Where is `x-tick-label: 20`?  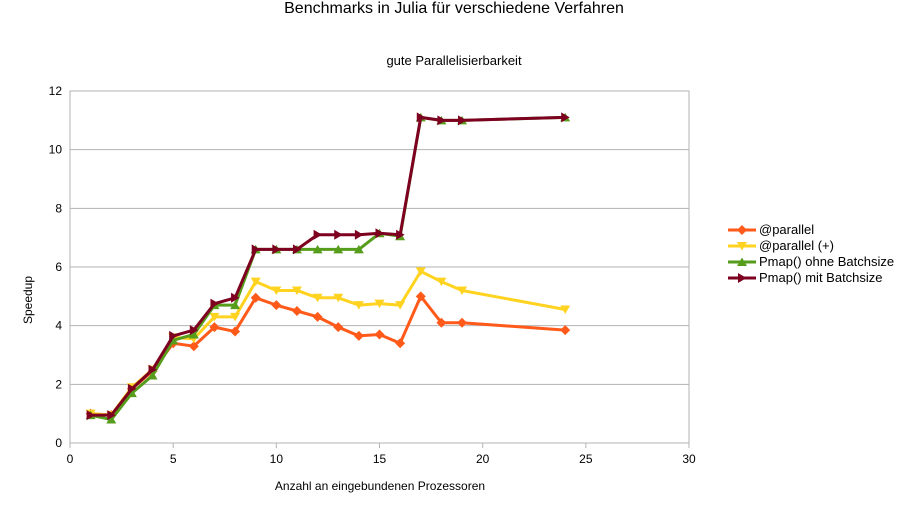 x-tick-label: 20 is located at coordinates (483, 459).